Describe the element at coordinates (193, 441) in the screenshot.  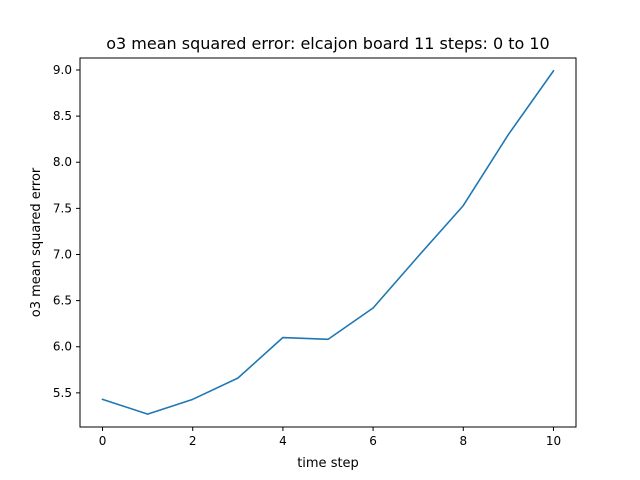
I see `x-tick-label: 2` at that location.